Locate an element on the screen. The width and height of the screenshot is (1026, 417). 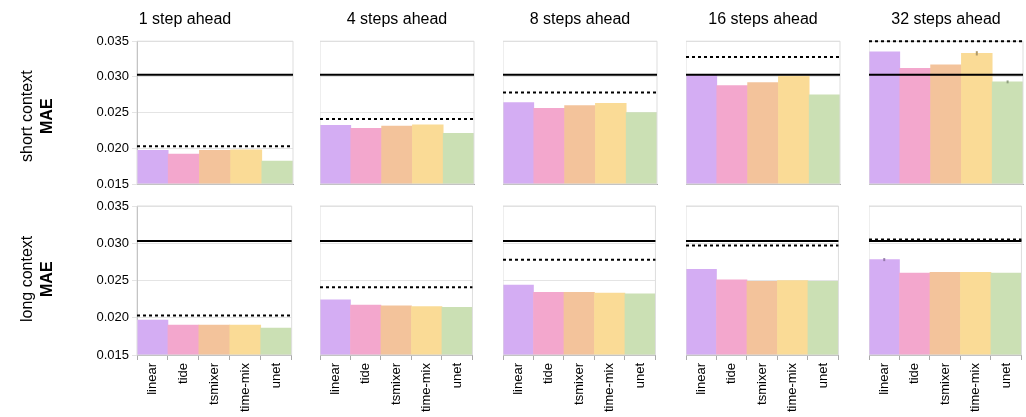
chart-title: 16 steps ahead is located at coordinates (763, 19).